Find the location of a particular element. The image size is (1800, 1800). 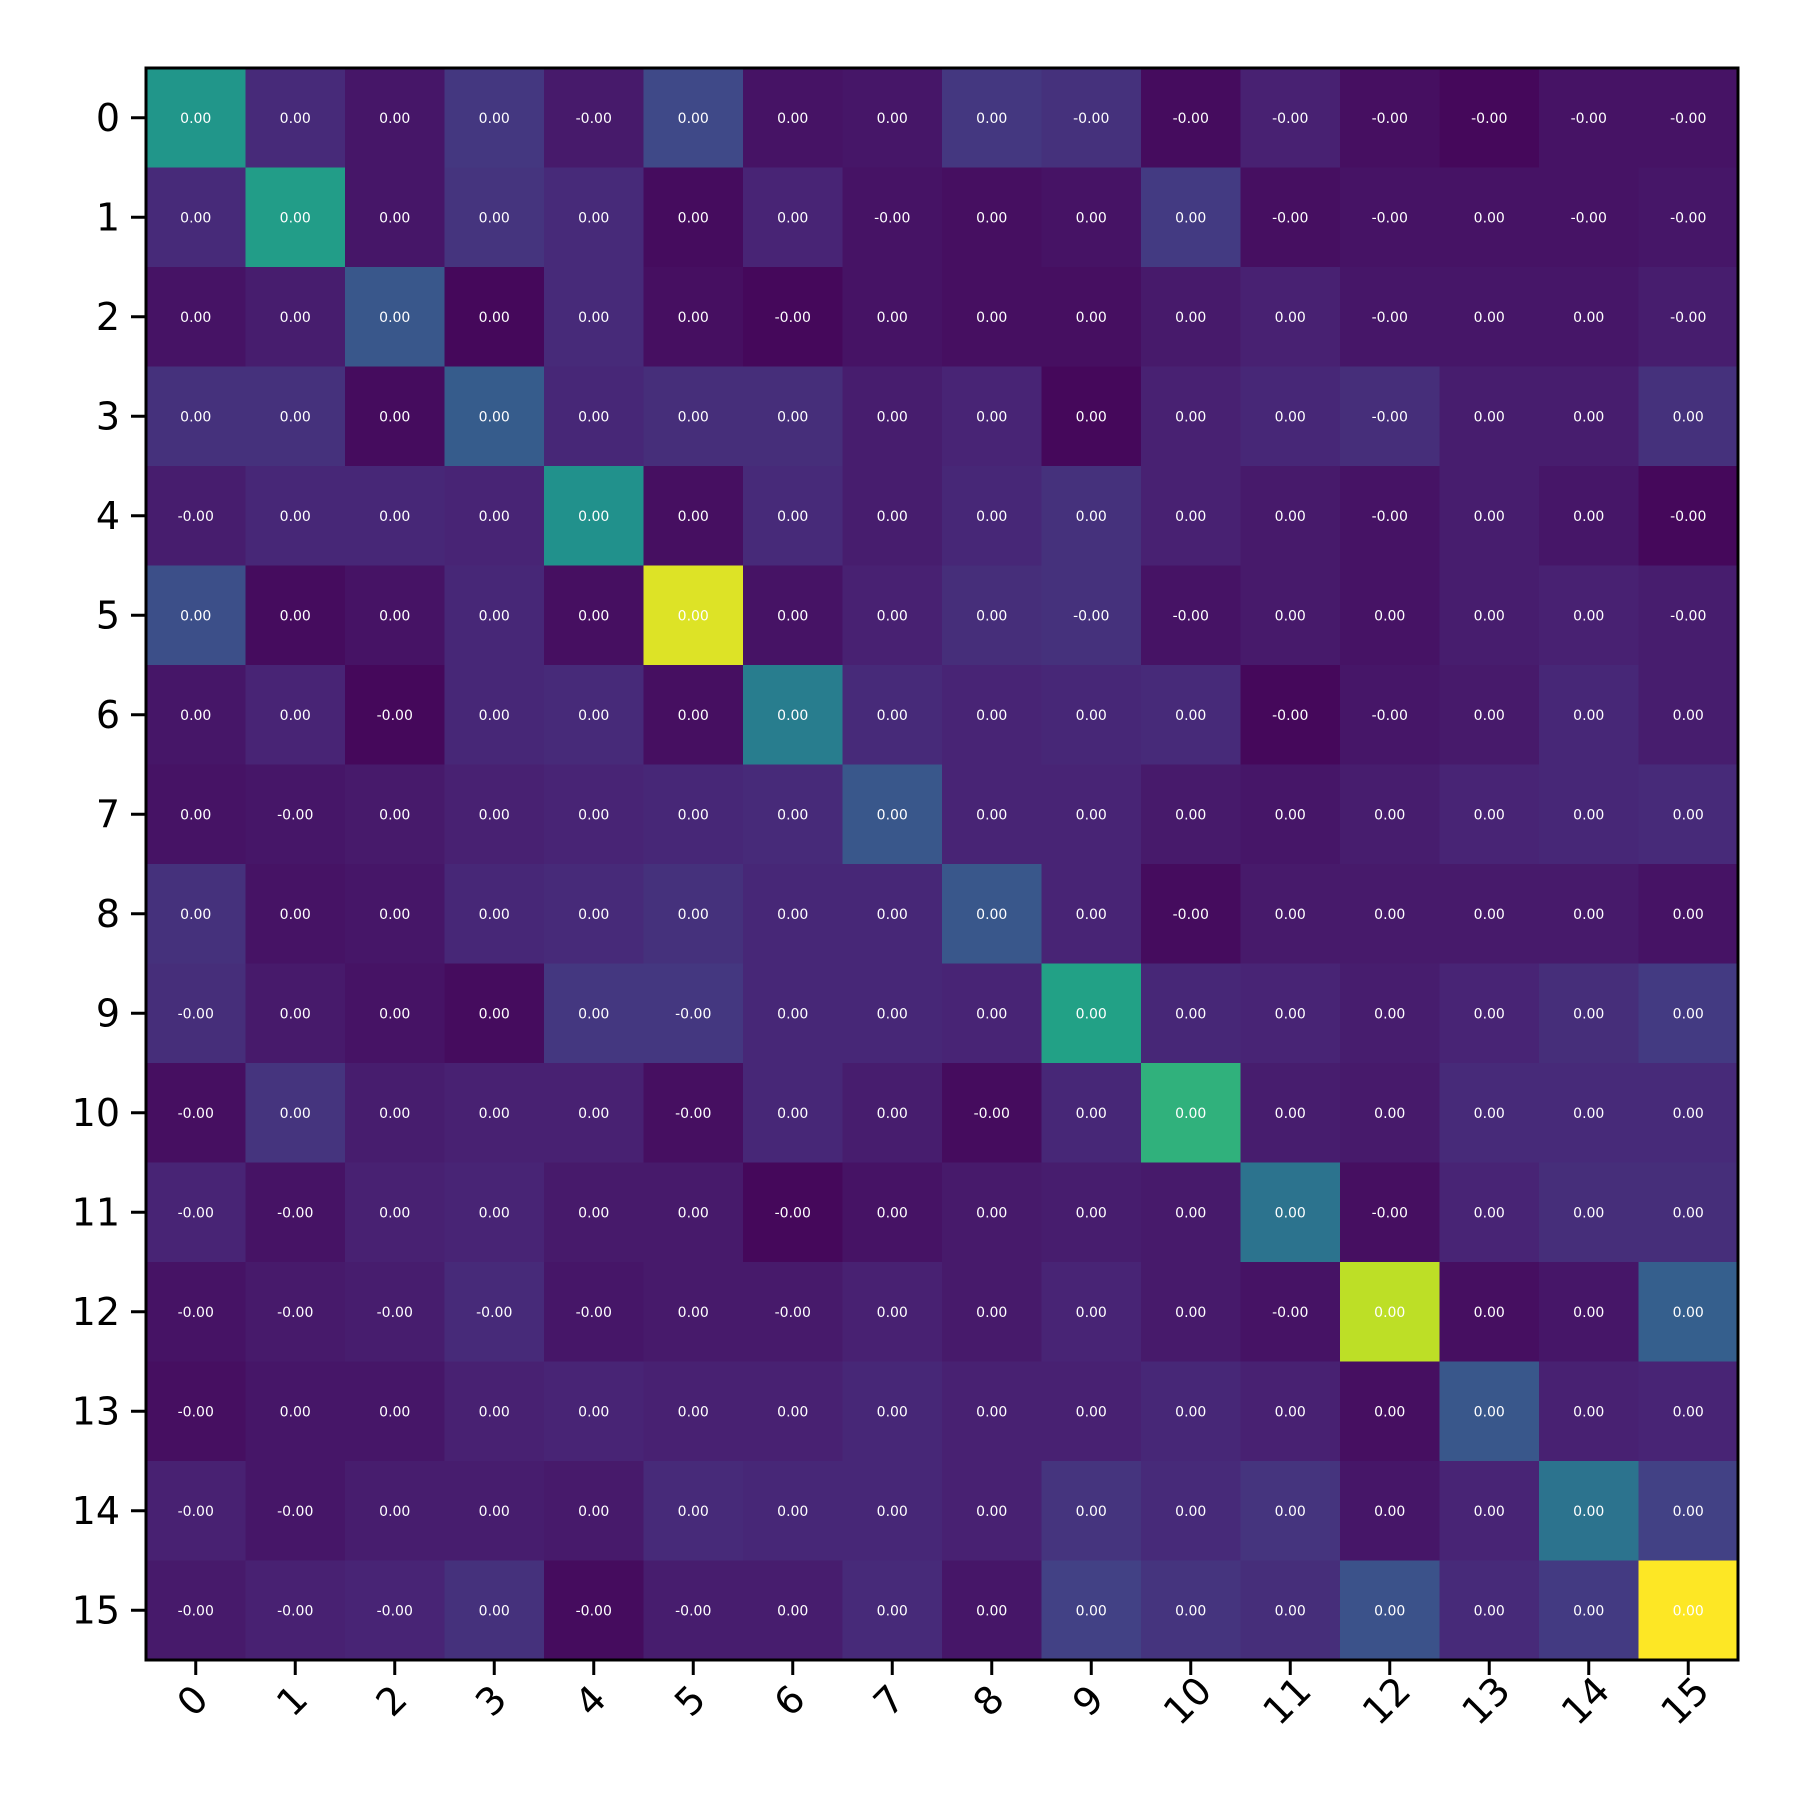

y-tick-label: 8 is located at coordinates (108, 914).